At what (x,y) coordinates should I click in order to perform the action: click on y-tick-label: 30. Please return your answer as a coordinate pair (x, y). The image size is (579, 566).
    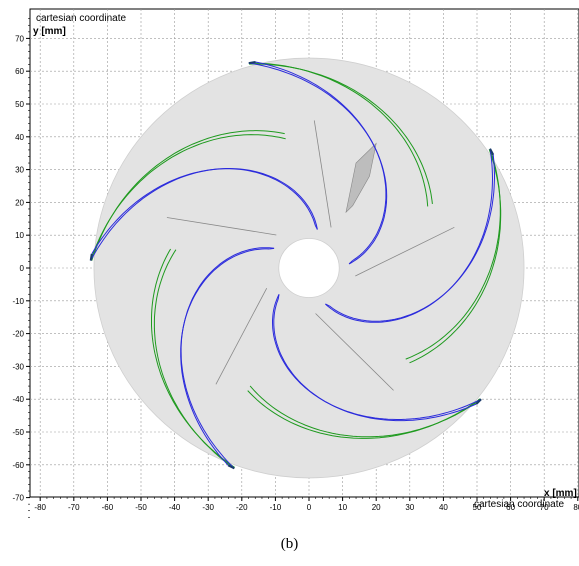
    Looking at the image, I should click on (19, 170).